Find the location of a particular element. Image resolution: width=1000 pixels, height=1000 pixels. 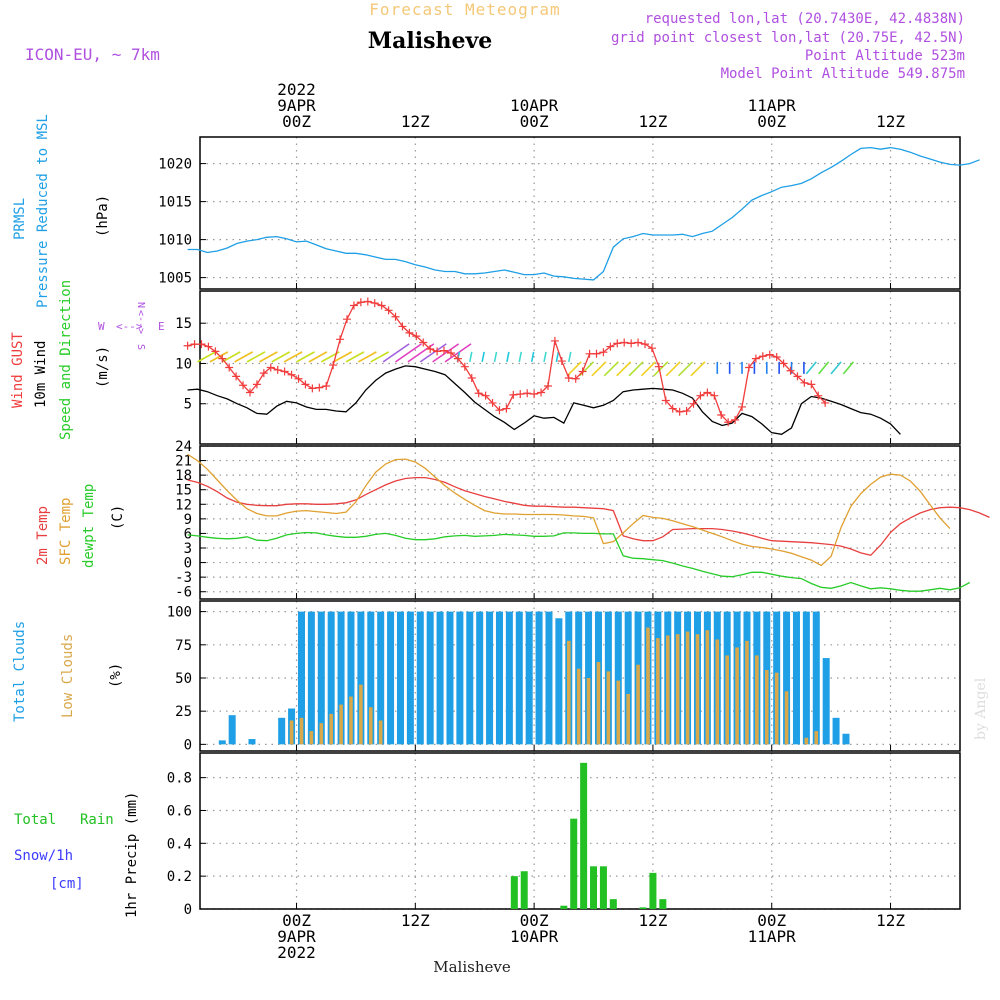

bottom-time-label: 11APR is located at coordinates (772, 936).